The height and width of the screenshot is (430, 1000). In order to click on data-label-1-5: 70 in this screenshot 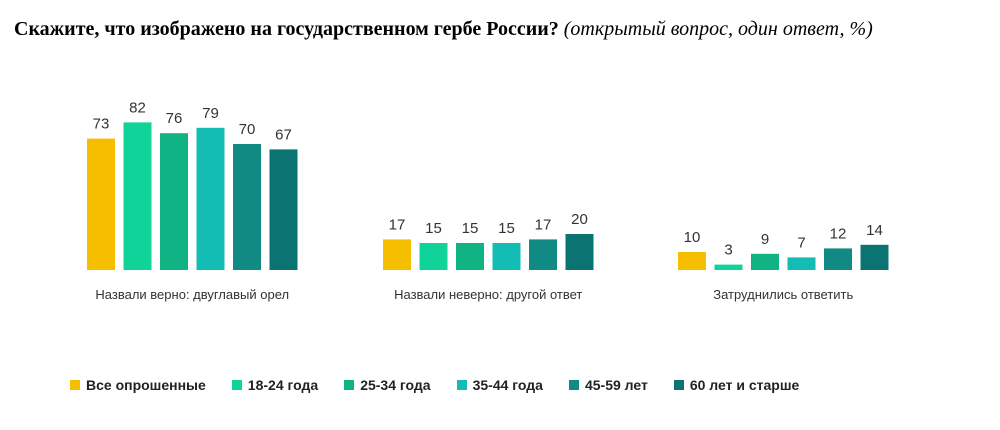, I will do `click(247, 129)`.